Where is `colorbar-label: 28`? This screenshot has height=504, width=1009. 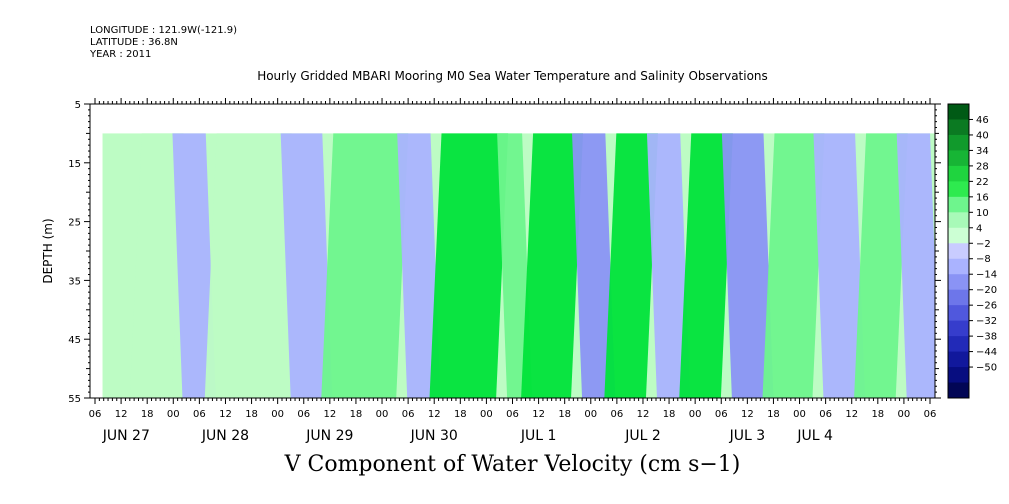 colorbar-label: 28 is located at coordinates (982, 166).